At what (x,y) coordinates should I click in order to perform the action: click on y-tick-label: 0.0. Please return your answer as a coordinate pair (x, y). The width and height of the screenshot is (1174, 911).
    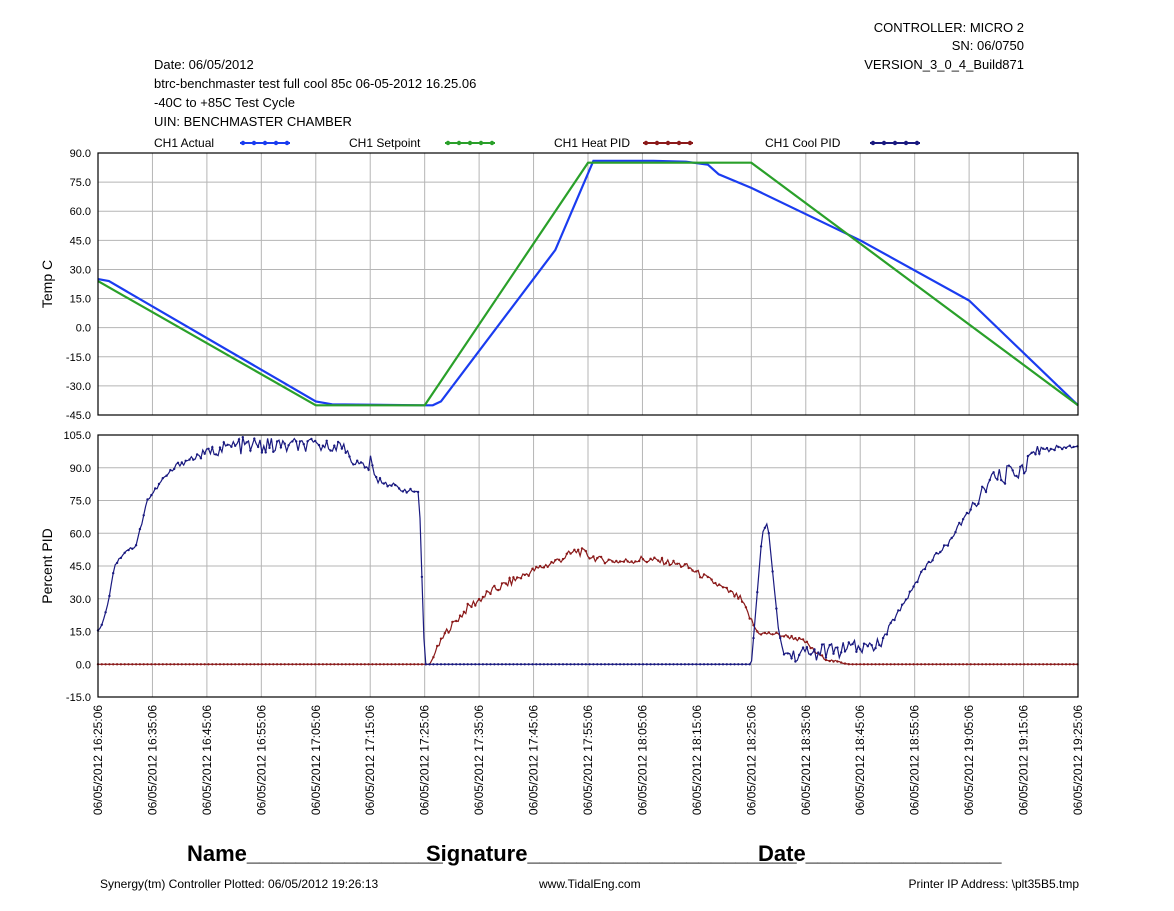
    Looking at the image, I should click on (83, 329).